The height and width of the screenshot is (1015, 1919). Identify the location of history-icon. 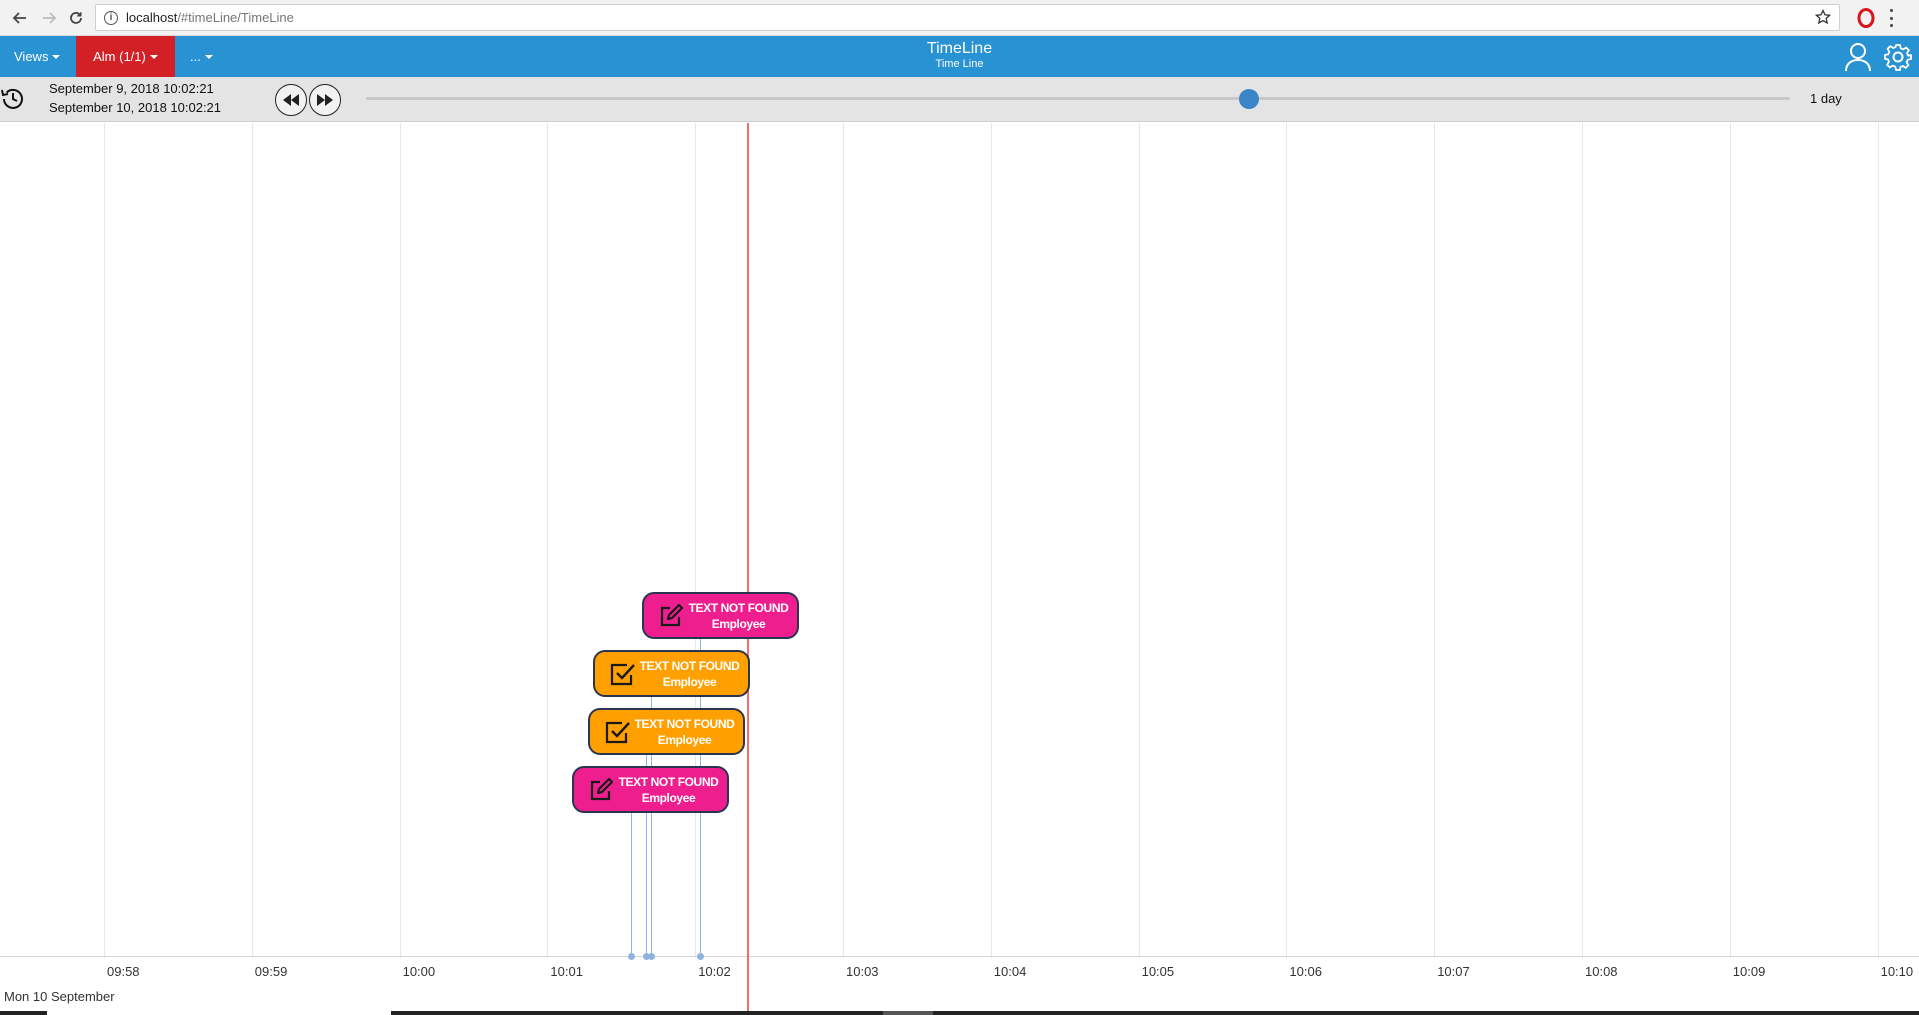
(13, 99).